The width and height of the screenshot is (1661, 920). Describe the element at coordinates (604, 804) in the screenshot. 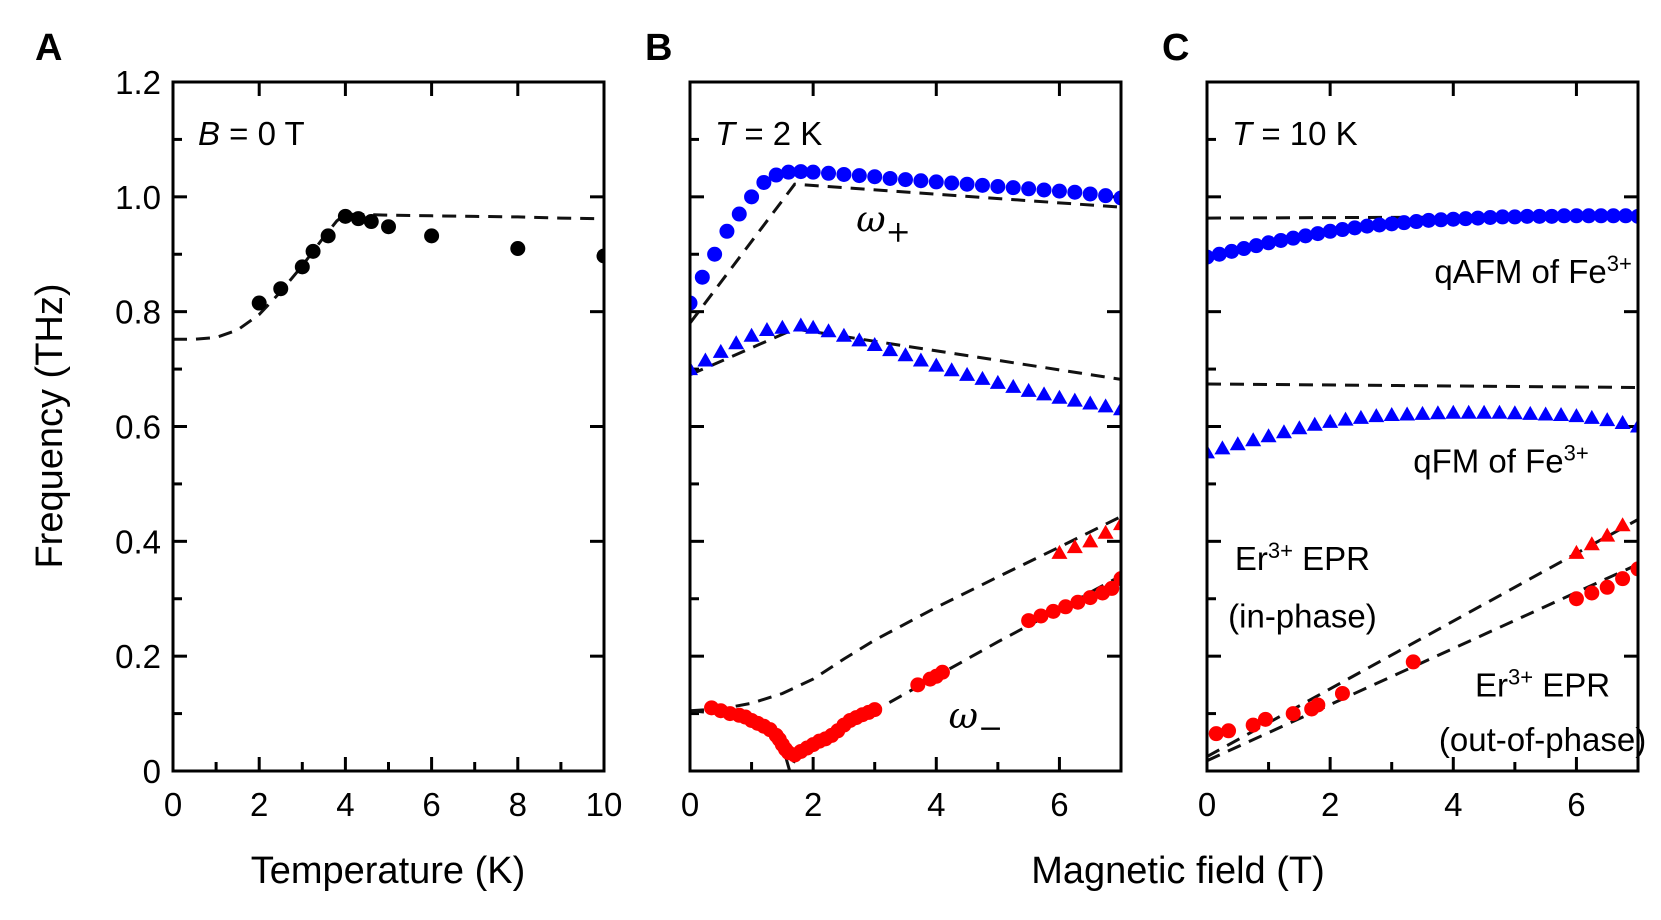

I see `x-tick-label: 10` at that location.